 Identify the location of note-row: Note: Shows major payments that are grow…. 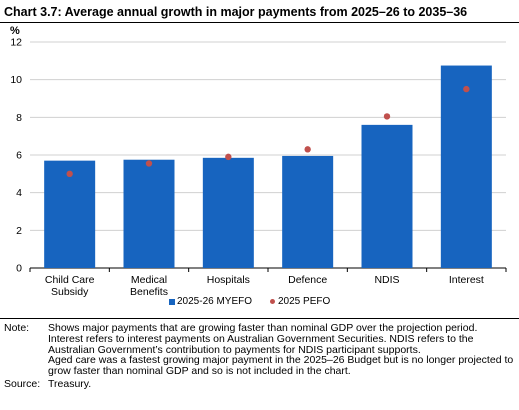
(260, 350).